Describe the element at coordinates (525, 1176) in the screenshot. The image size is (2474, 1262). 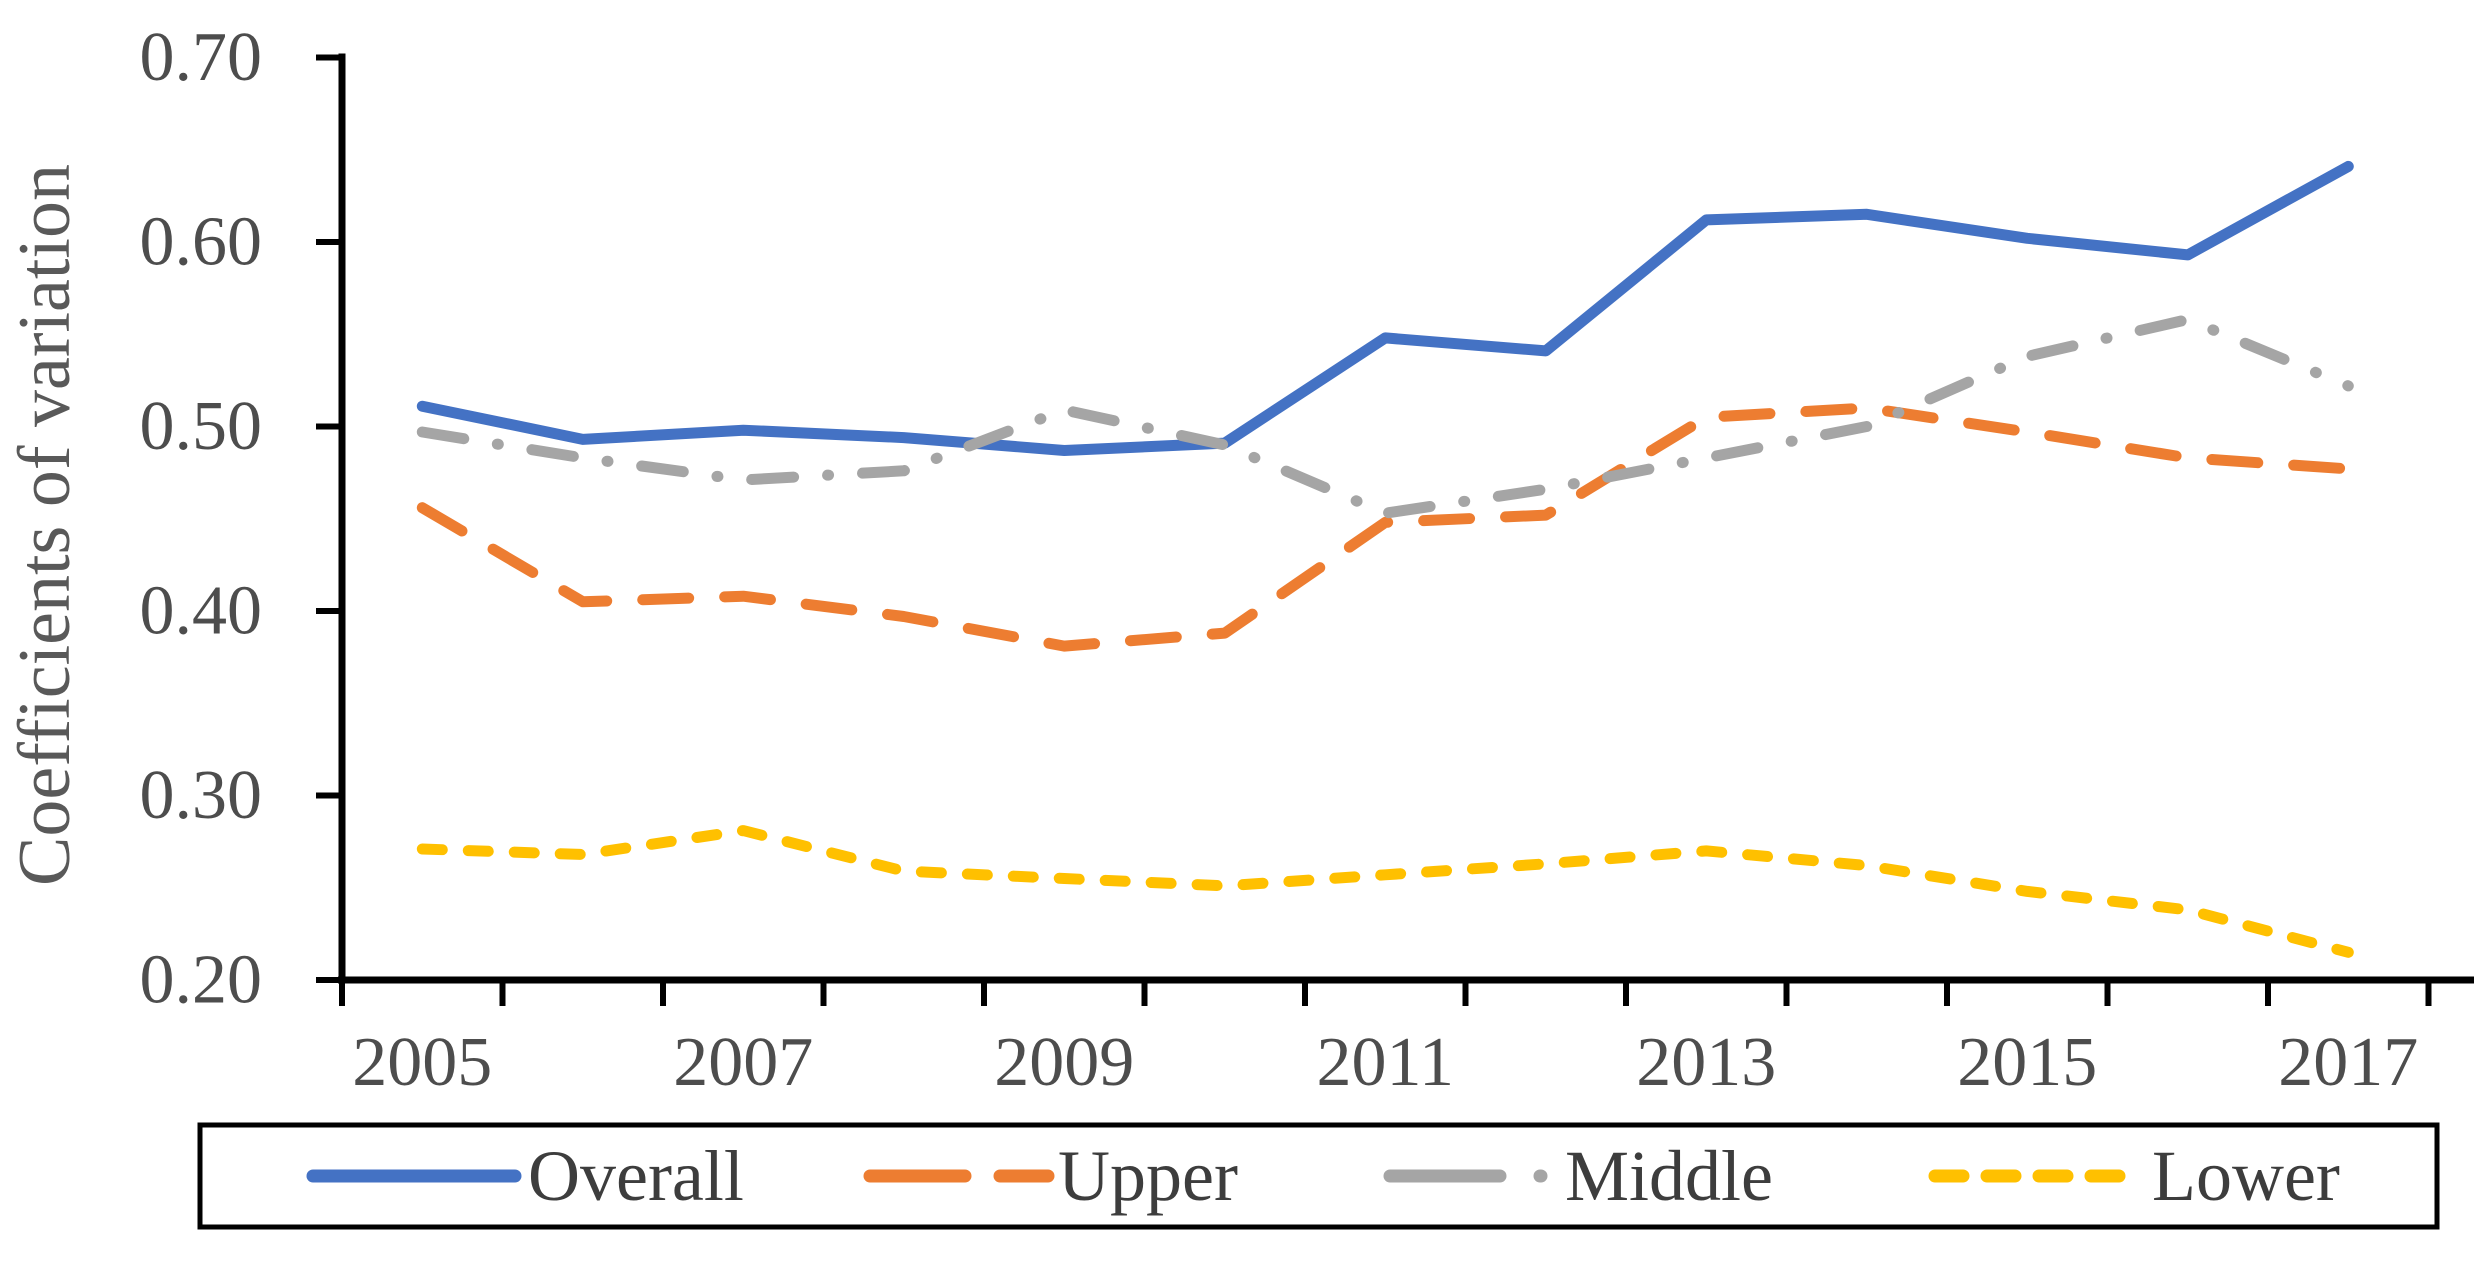
I see `legend-item-overall: Overall` at that location.